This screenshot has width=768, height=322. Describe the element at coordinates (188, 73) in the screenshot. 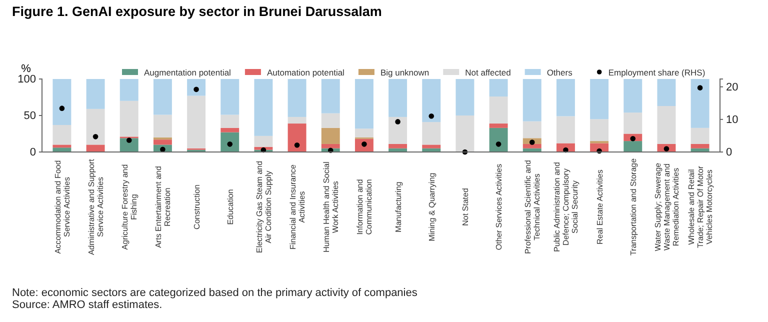

I see `legend-label: Augmentation potential` at that location.